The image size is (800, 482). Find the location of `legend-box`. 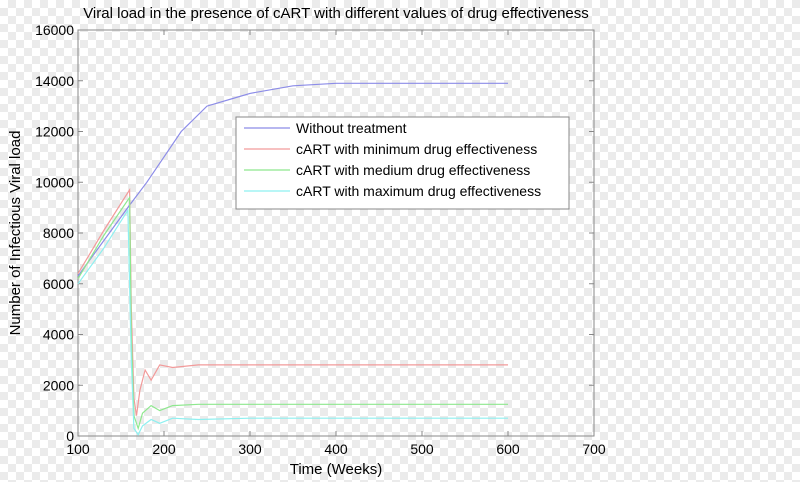

legend-box is located at coordinates (402, 163).